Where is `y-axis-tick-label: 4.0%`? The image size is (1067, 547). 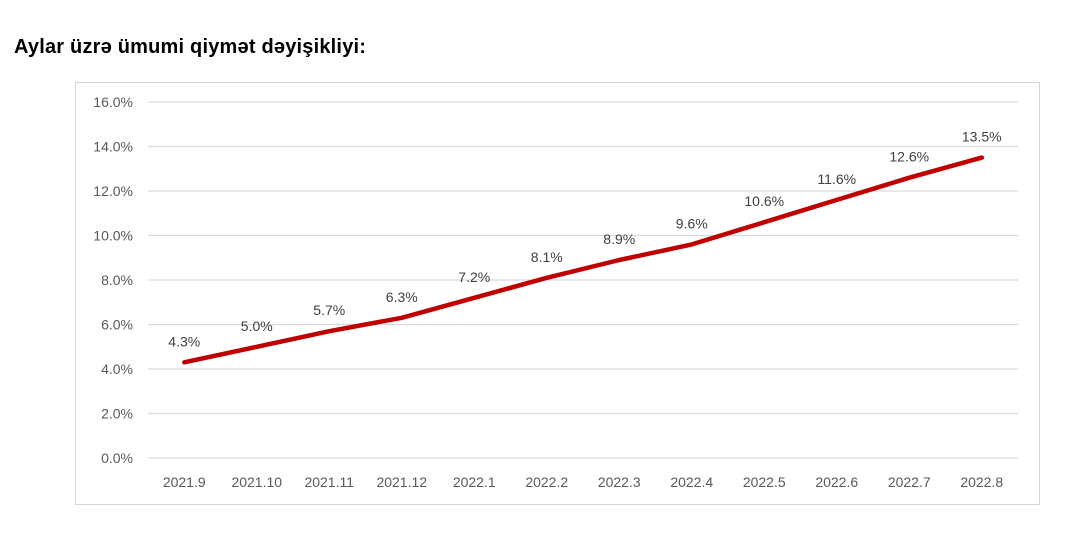 y-axis-tick-label: 4.0% is located at coordinates (117, 369).